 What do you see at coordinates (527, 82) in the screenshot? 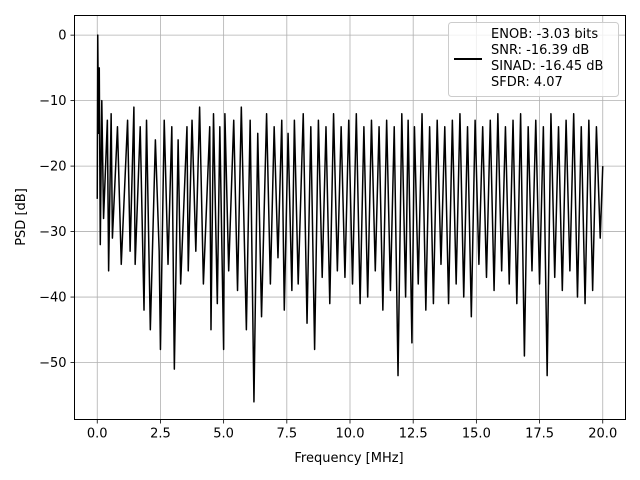
I see `legend-sfdr: SFDR: 4.07` at bounding box center [527, 82].